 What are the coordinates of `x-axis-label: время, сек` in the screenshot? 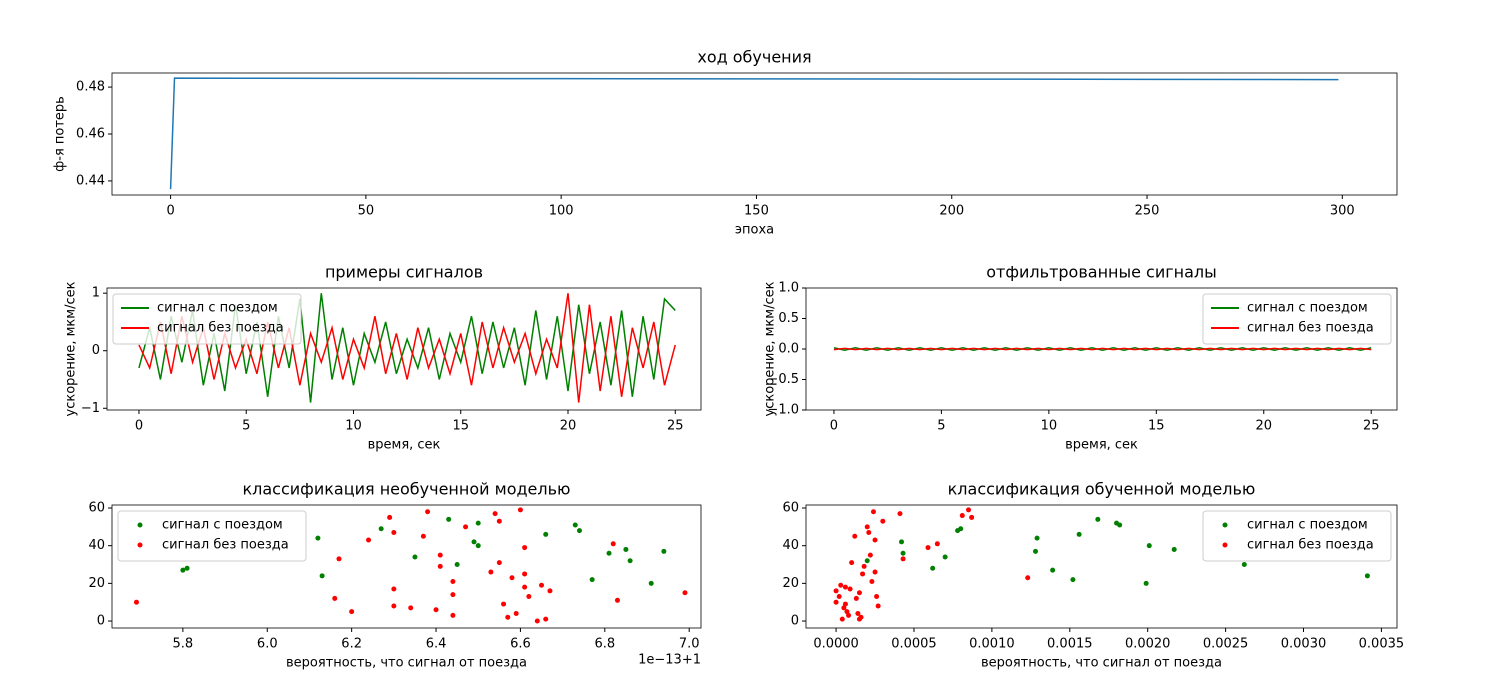 It's located at (404, 445).